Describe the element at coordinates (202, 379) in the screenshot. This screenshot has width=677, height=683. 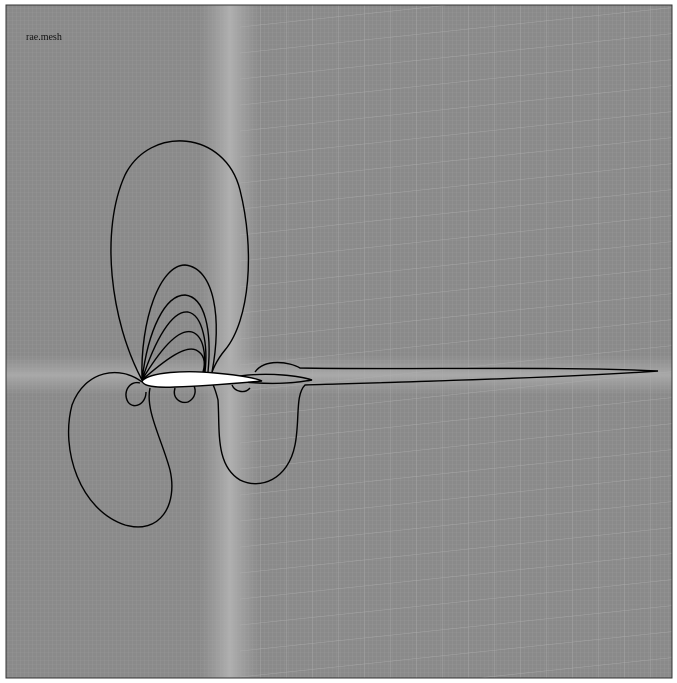
I see `airfoil` at that location.